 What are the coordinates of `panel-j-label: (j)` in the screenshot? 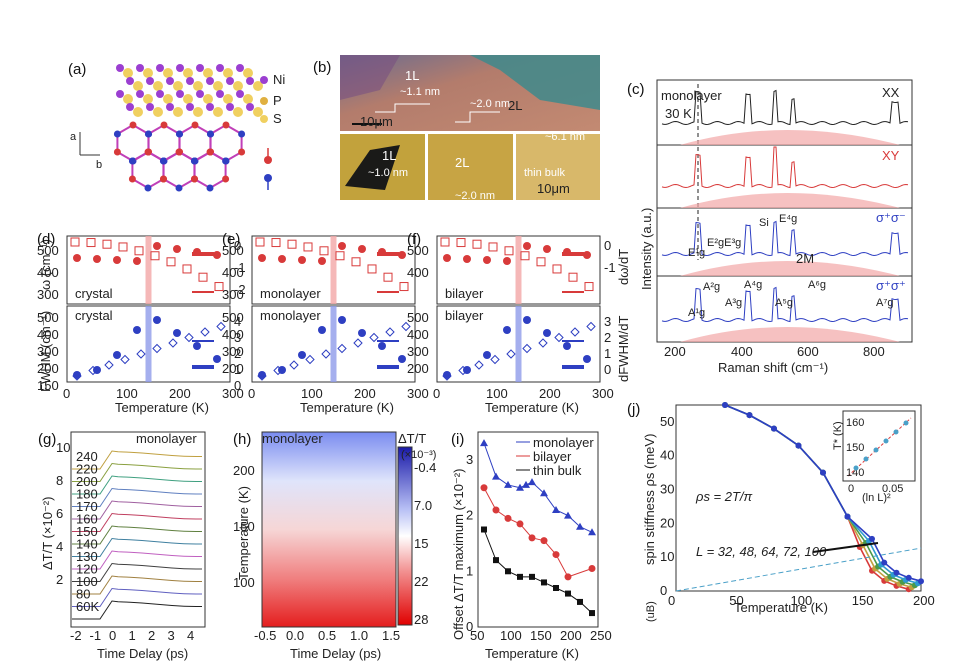 It's located at (633, 409).